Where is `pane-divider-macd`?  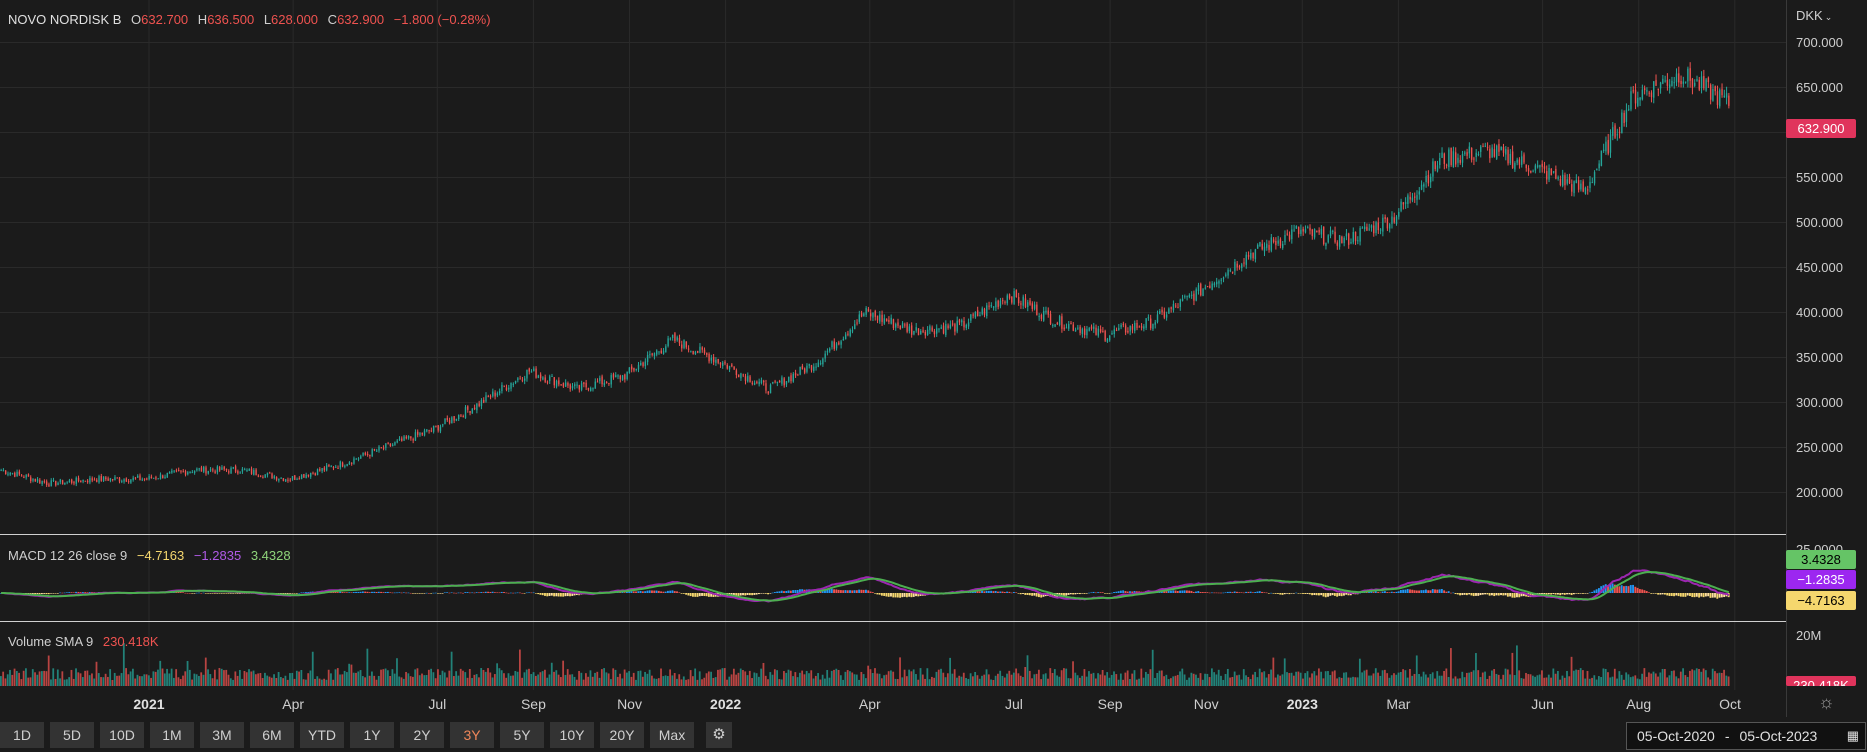 pane-divider-macd is located at coordinates (893, 534).